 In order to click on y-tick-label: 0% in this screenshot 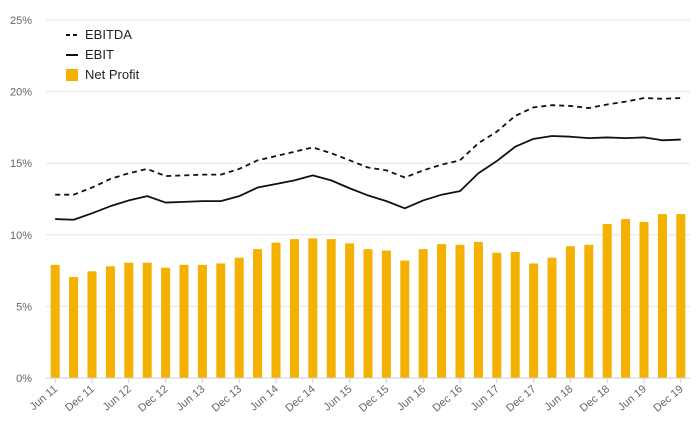, I will do `click(24, 379)`.